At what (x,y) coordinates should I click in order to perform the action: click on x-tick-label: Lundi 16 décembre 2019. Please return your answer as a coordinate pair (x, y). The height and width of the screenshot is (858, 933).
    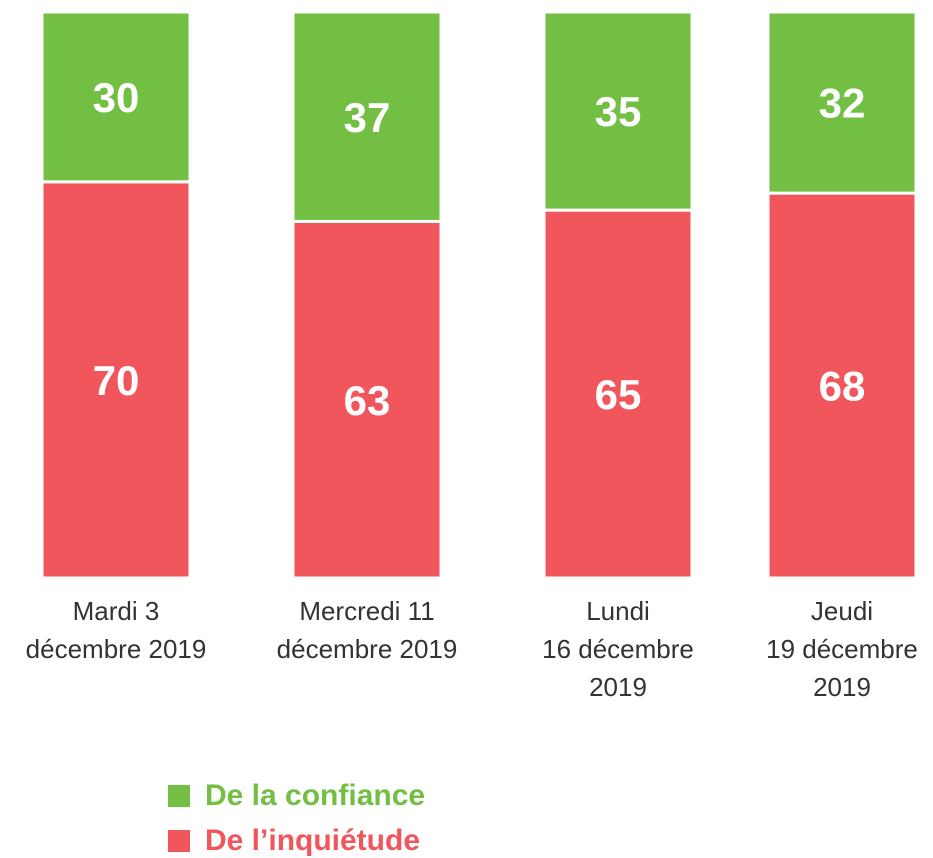
    Looking at the image, I should click on (618, 649).